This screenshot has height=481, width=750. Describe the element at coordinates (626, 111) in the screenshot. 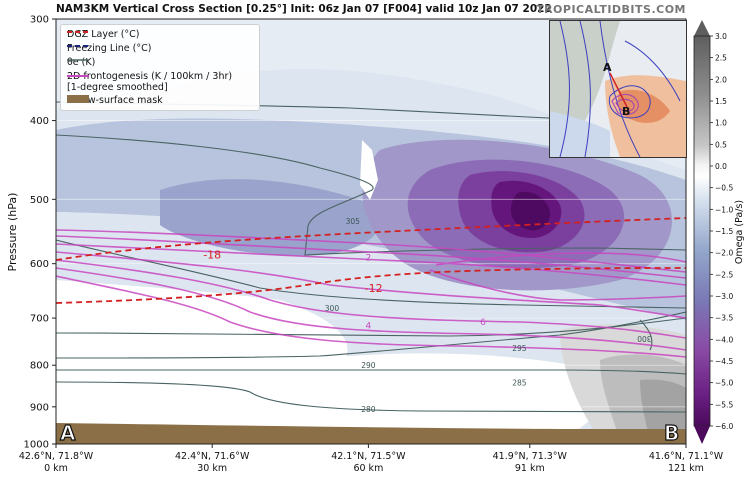

I see `inset-label-b: B` at that location.